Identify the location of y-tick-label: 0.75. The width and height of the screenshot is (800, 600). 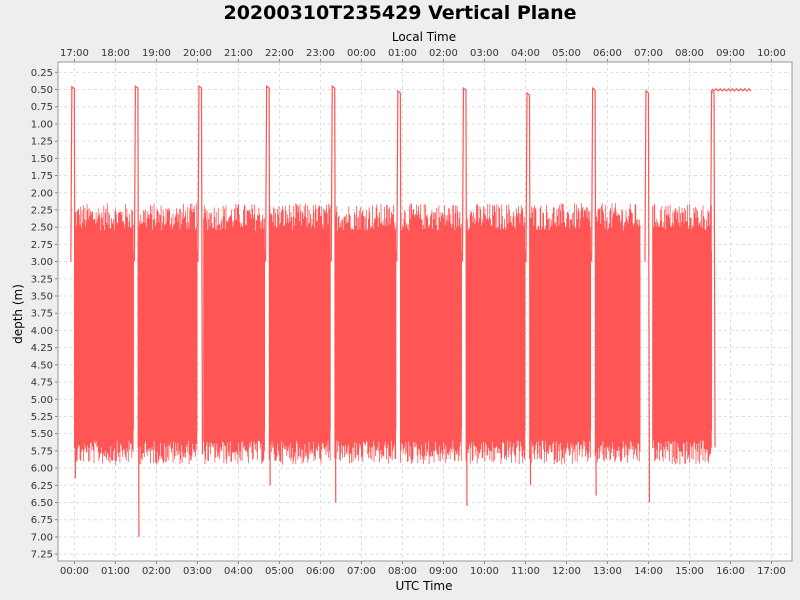
(42, 107).